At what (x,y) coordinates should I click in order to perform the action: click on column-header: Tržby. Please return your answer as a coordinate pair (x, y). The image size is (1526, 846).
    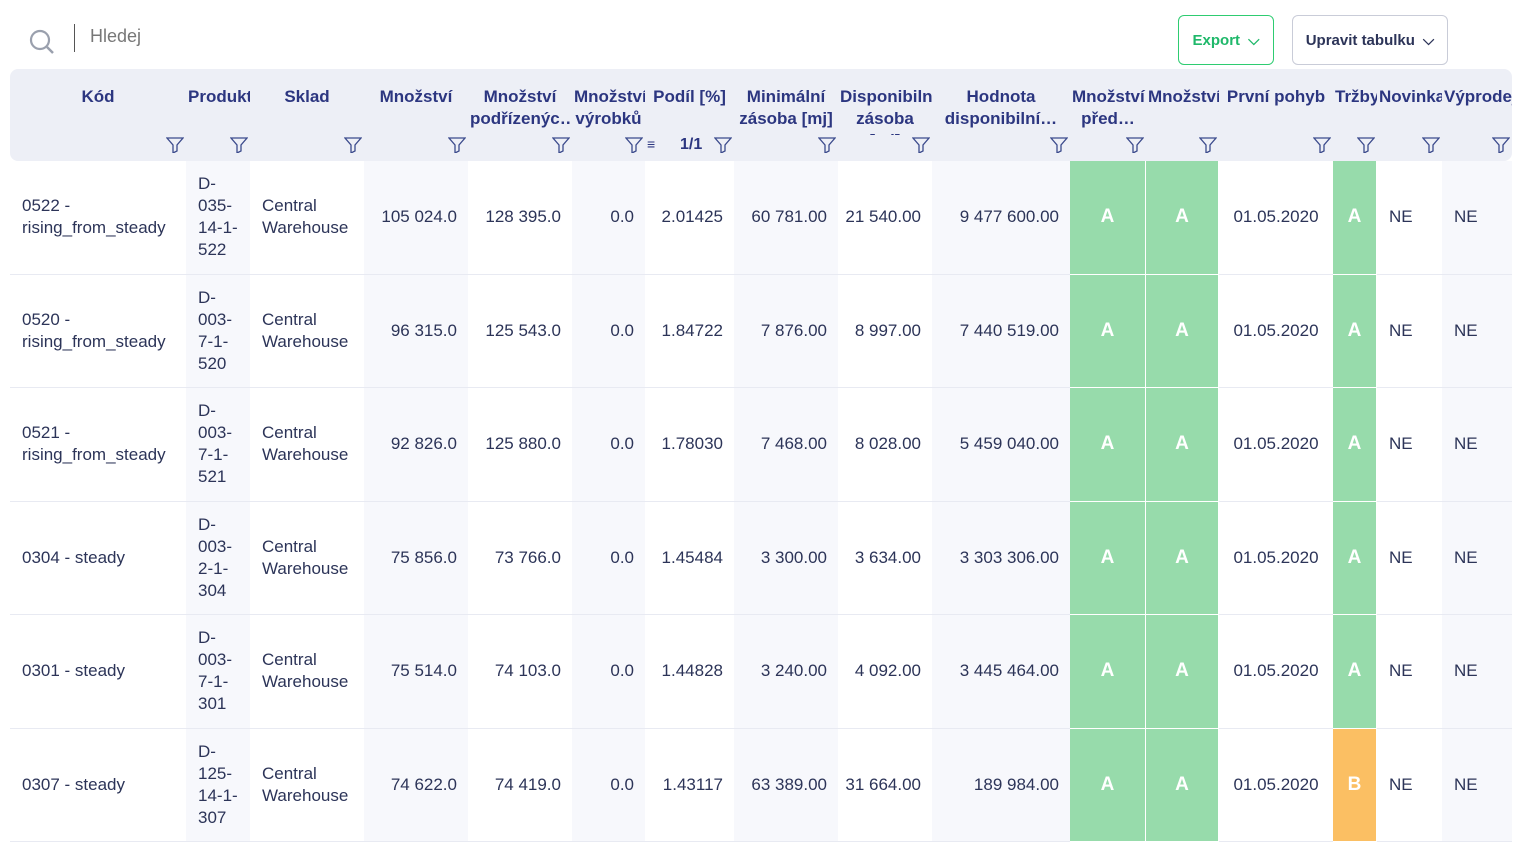
    Looking at the image, I should click on (1356, 96).